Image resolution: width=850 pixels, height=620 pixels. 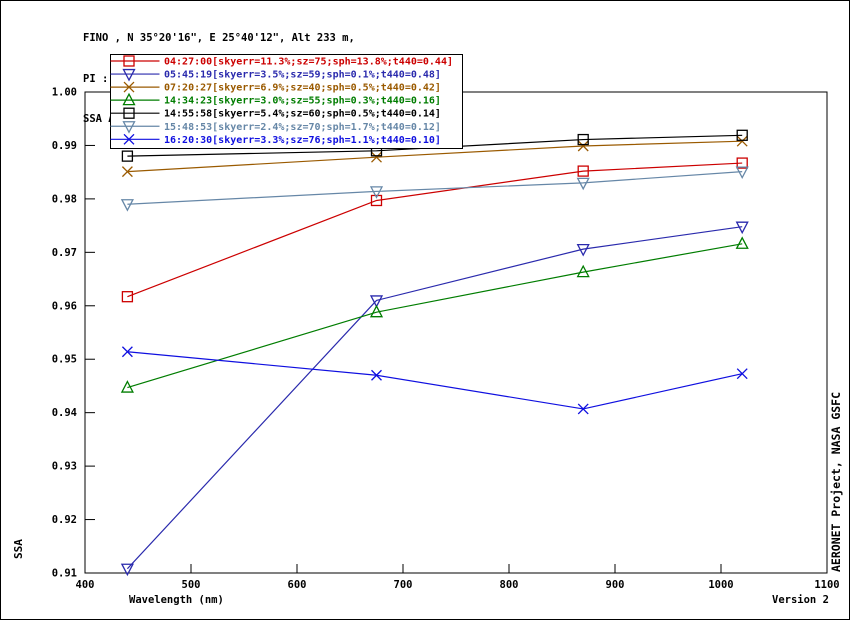 What do you see at coordinates (435, 188) in the screenshot?
I see `series-line-15:48:53` at bounding box center [435, 188].